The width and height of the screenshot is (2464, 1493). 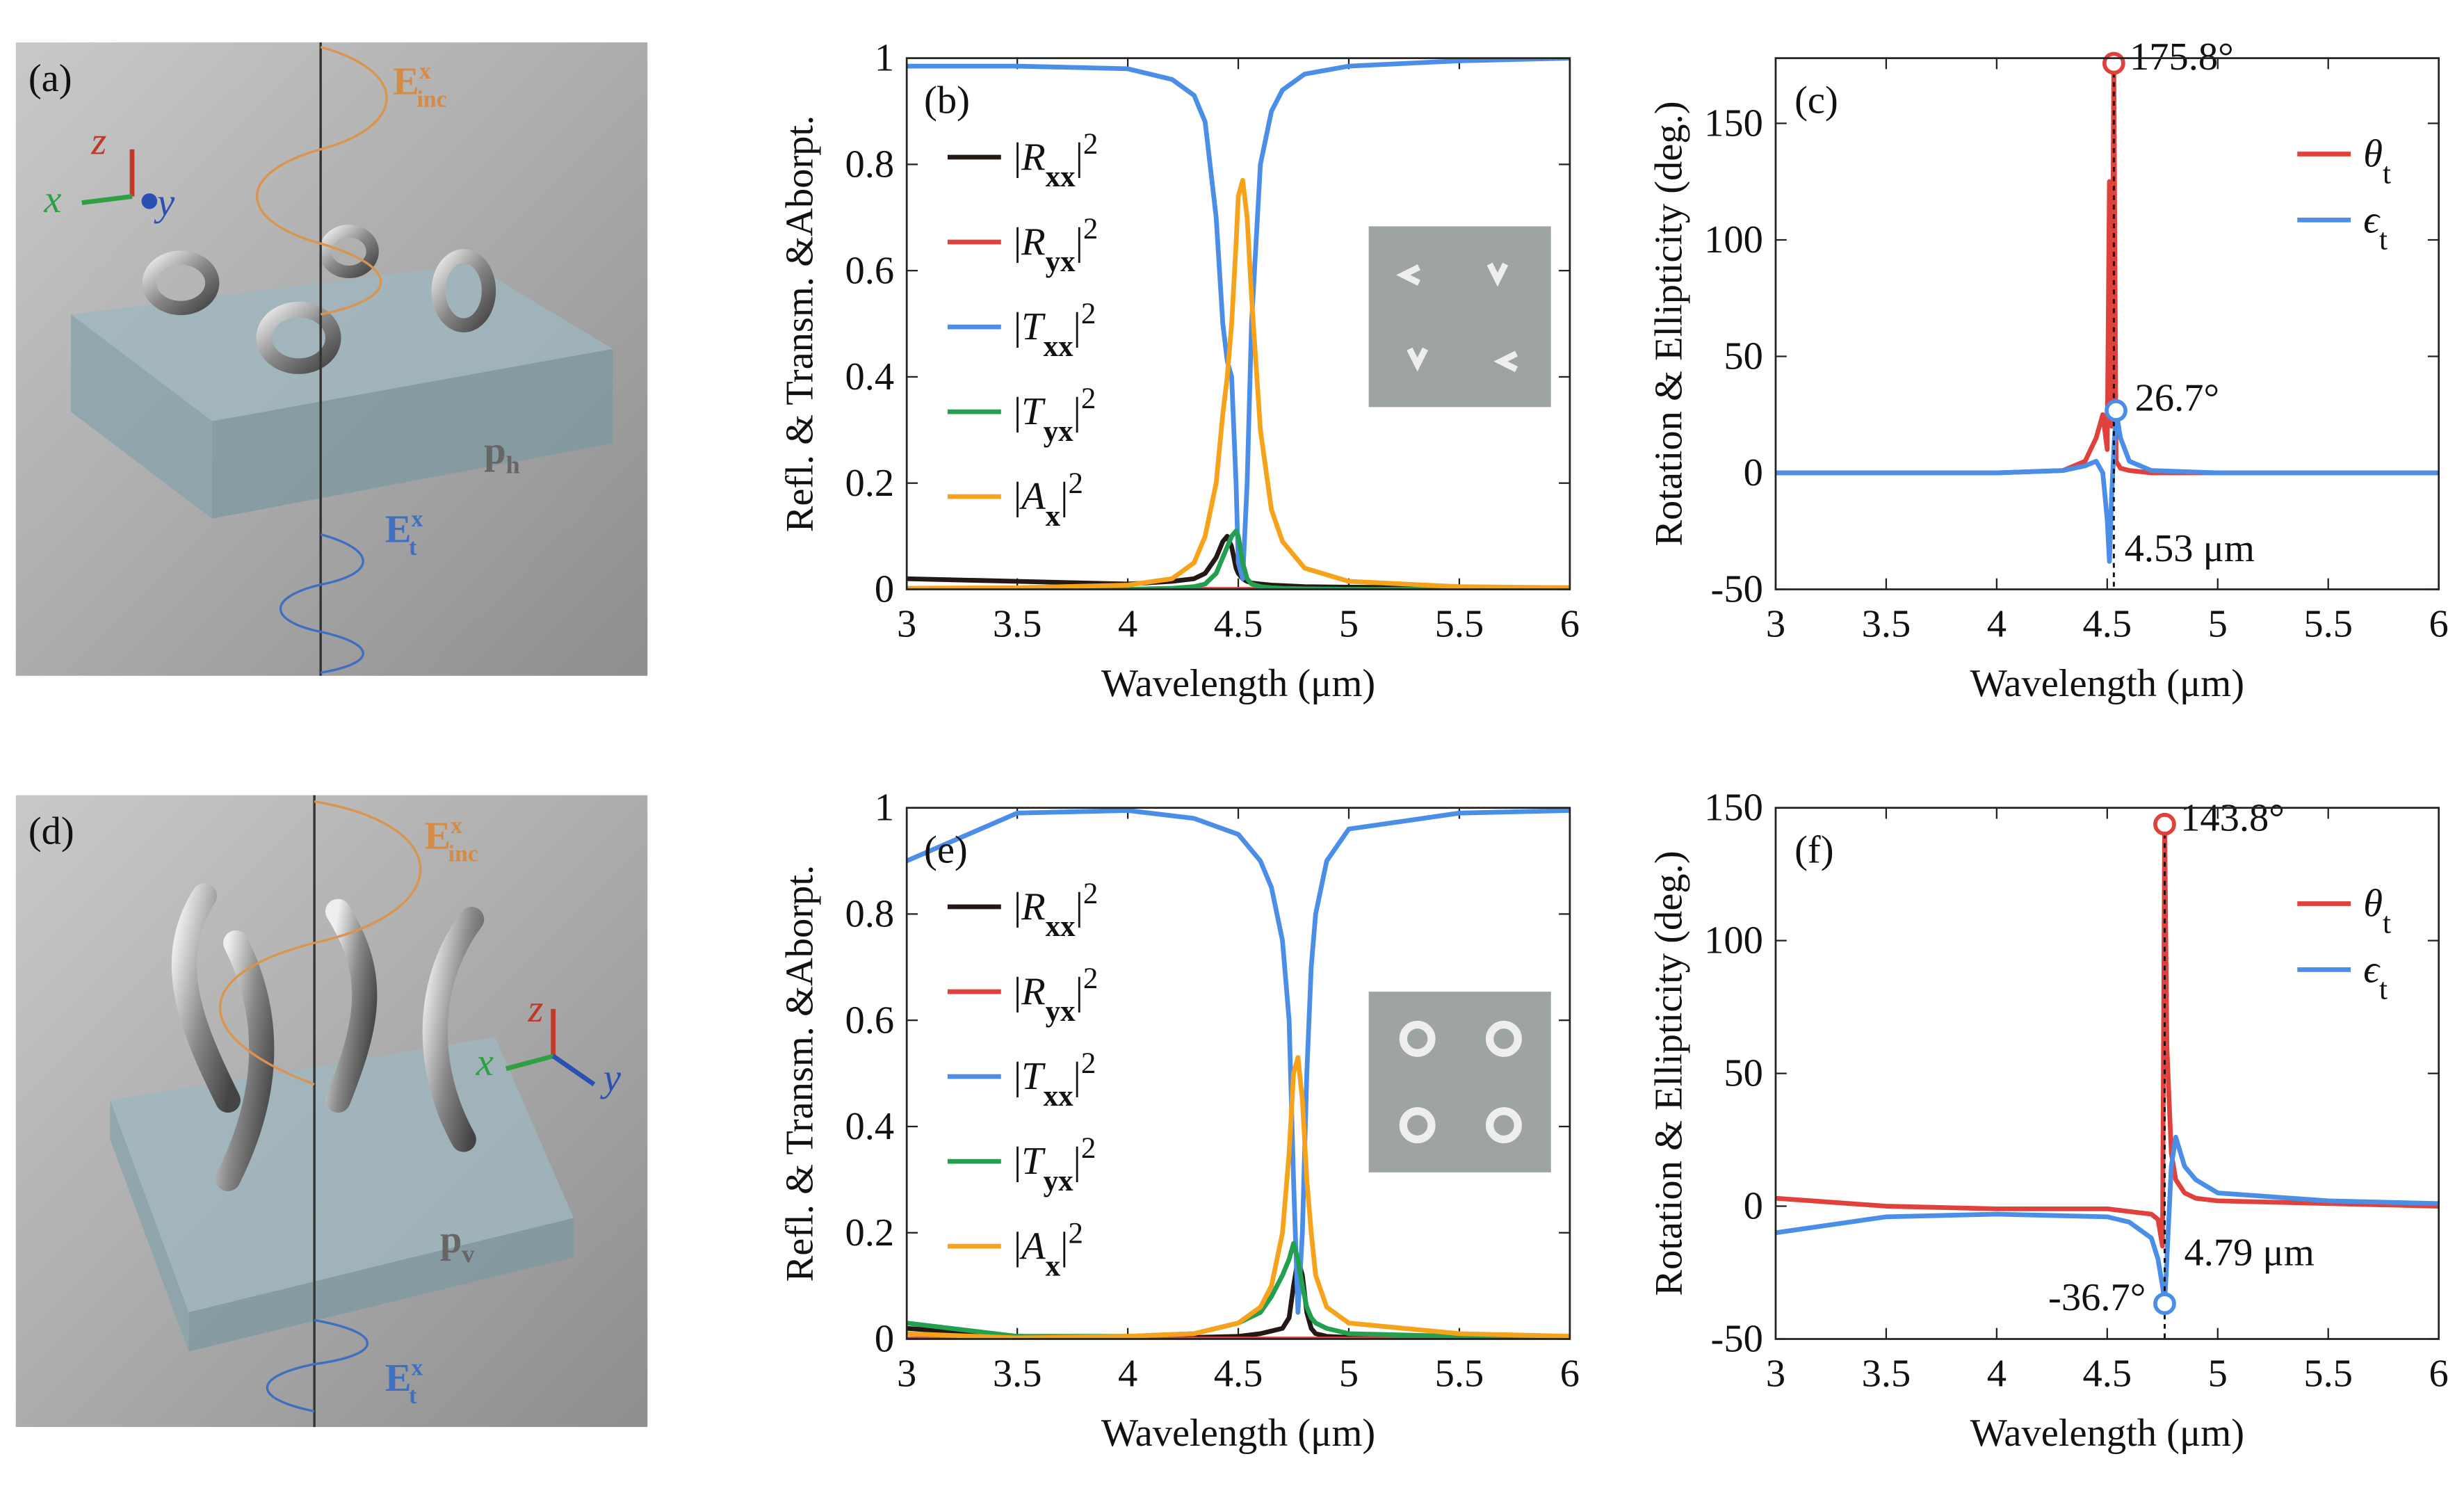 I want to click on field-label: Ex inc, so click(x=451, y=840).